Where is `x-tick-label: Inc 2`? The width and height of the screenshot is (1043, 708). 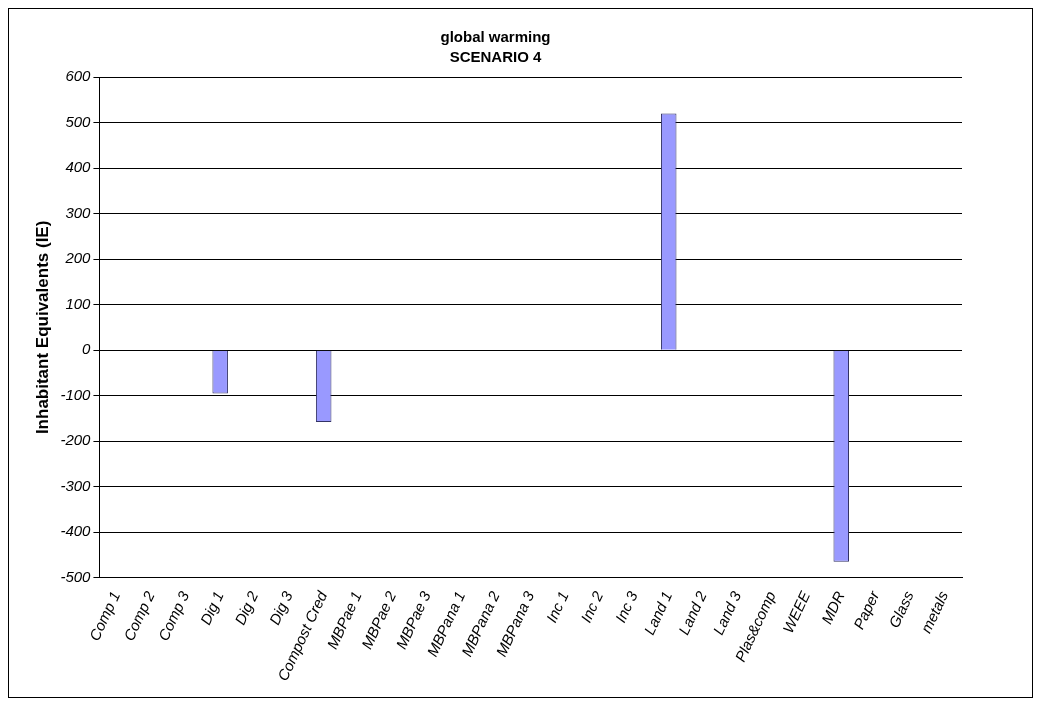
x-tick-label: Inc 2 is located at coordinates (592, 606).